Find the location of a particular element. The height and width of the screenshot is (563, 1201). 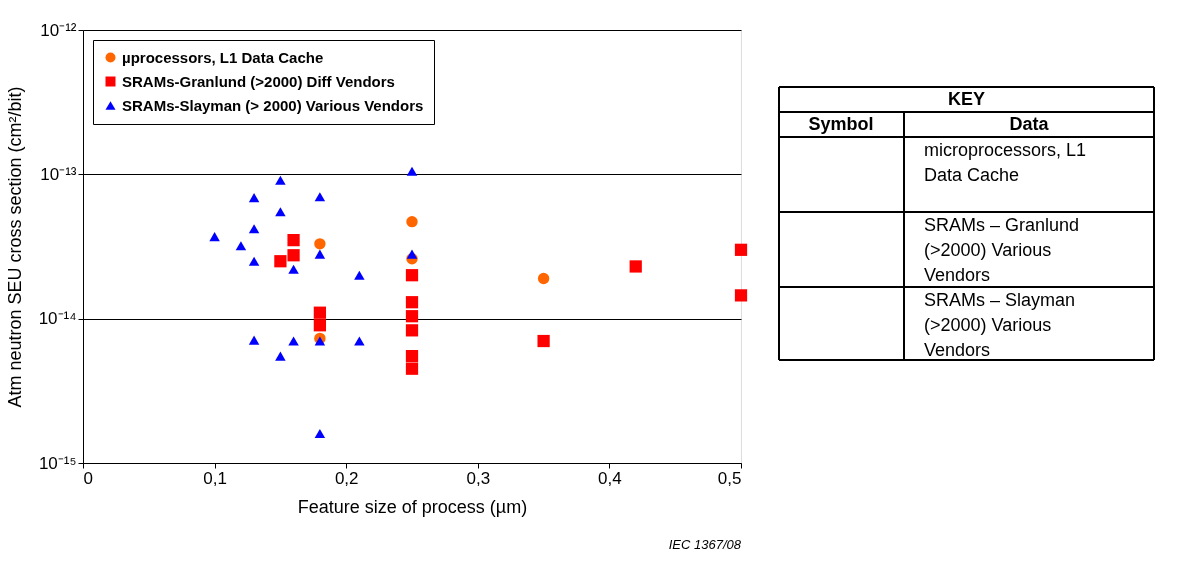

x-axis-title: Feature size of process (µm) is located at coordinates (412, 506).